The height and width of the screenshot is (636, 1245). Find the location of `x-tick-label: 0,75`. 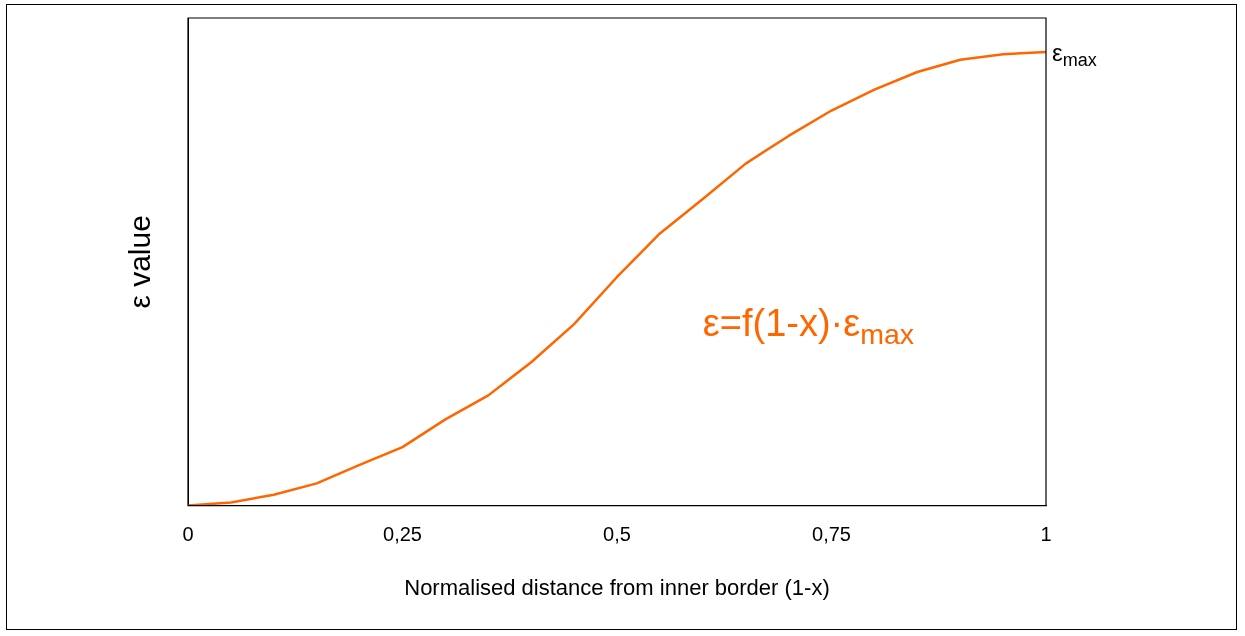

x-tick-label: 0,75 is located at coordinates (831, 534).